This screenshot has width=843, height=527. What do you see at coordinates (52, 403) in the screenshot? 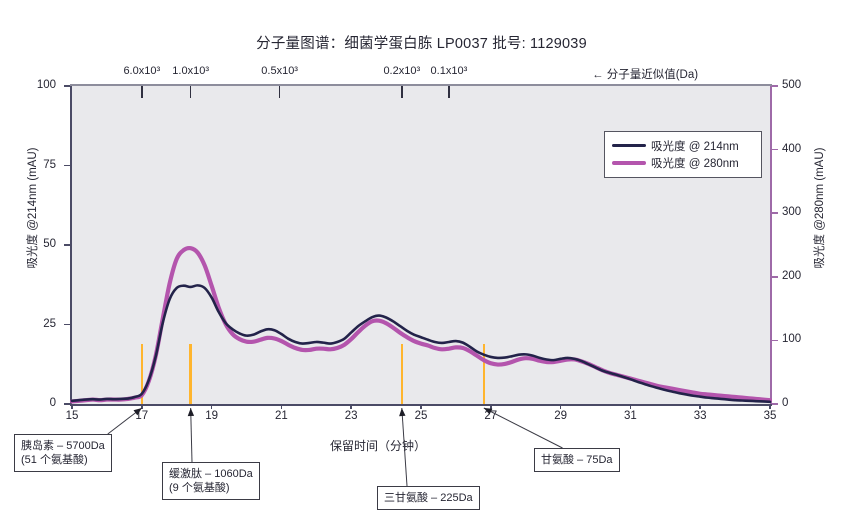
I see `y-left-tick-label: 0` at bounding box center [52, 403].